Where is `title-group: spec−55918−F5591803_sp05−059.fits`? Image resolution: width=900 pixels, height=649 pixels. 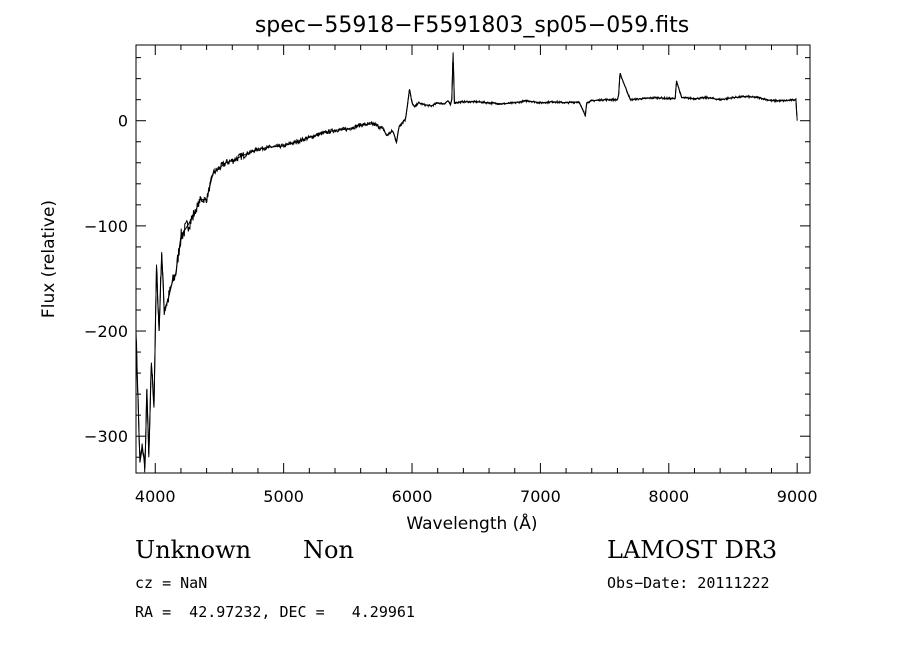 title-group: spec−55918−F5591803_sp05−059.fits is located at coordinates (472, 25).